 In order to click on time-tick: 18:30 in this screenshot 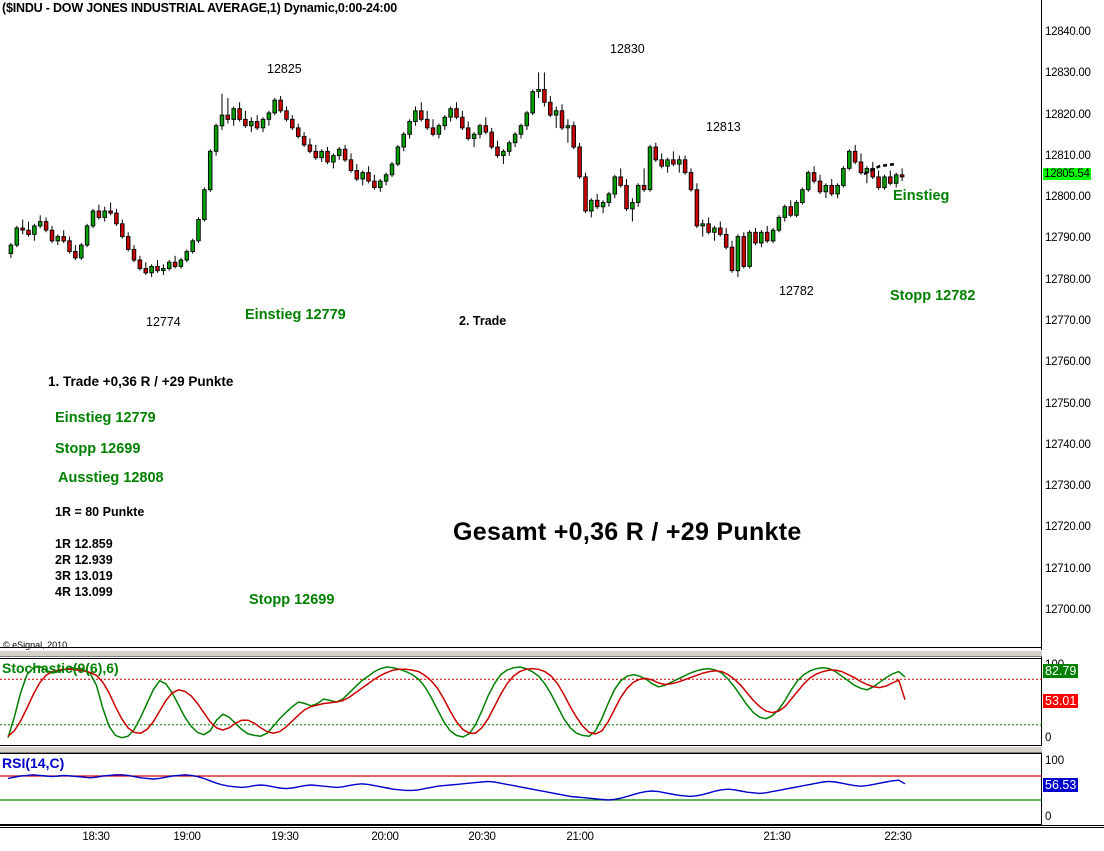, I will do `click(96, 837)`.